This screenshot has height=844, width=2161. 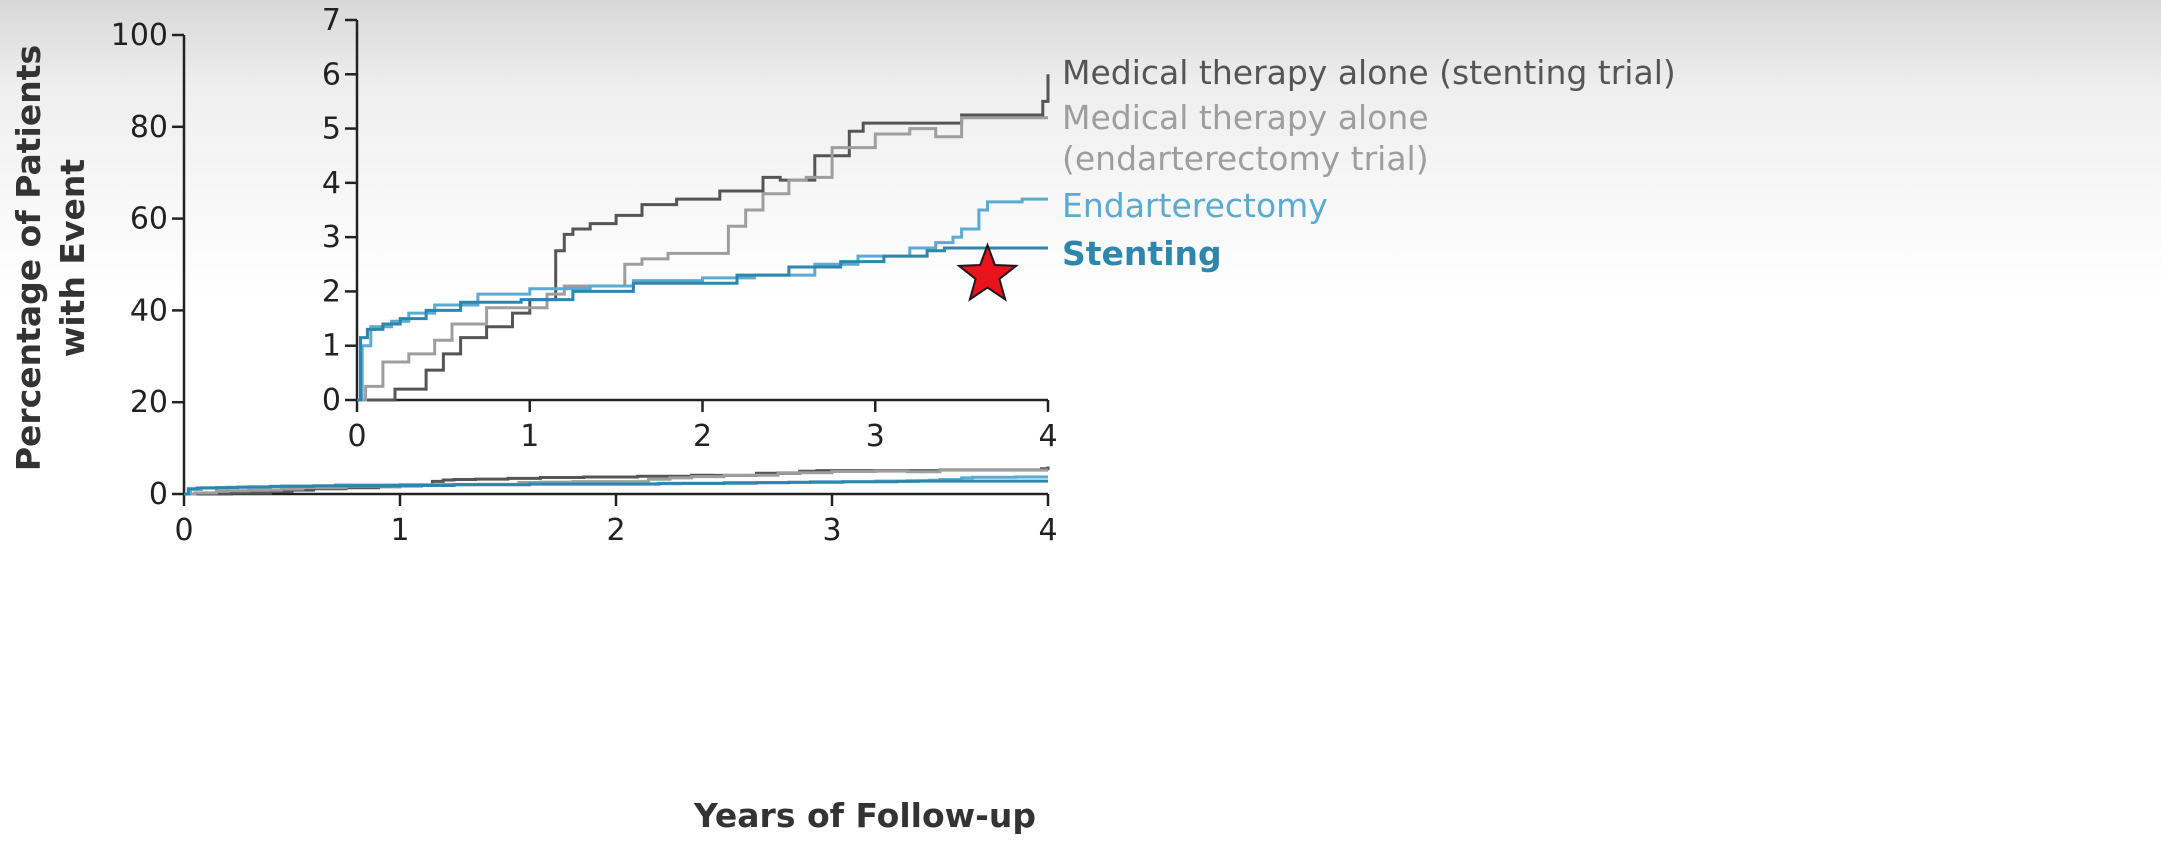 What do you see at coordinates (331, 183) in the screenshot?
I see `inset-y-tick-label: 4` at bounding box center [331, 183].